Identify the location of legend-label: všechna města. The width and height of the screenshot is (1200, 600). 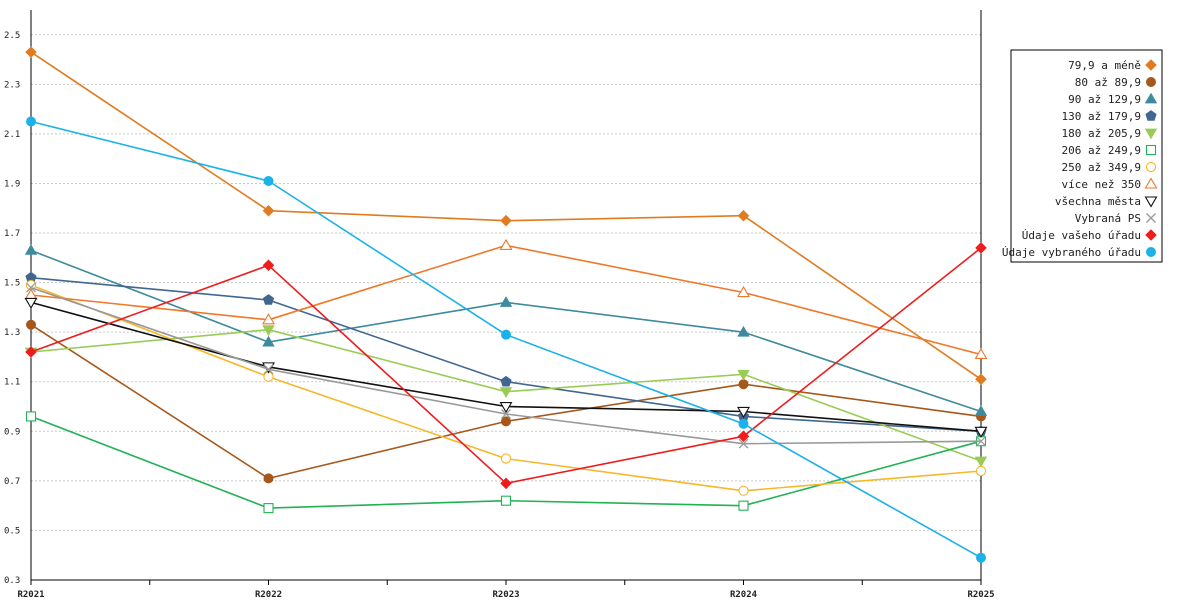
(1098, 201).